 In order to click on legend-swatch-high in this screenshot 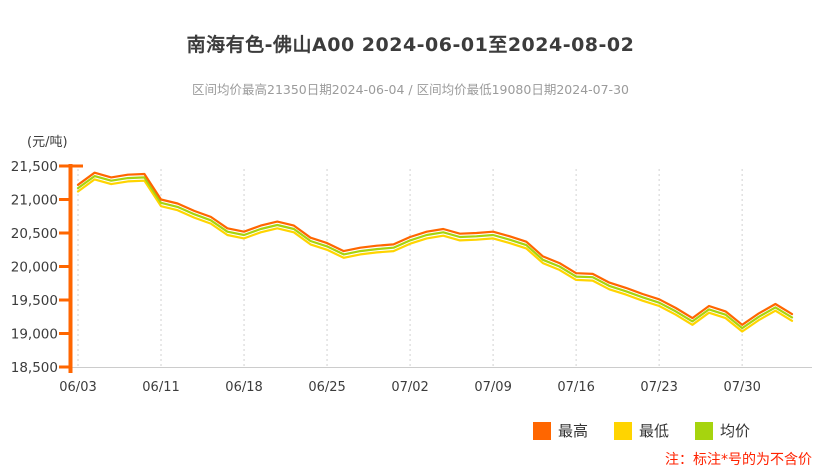, I will do `click(542, 430)`.